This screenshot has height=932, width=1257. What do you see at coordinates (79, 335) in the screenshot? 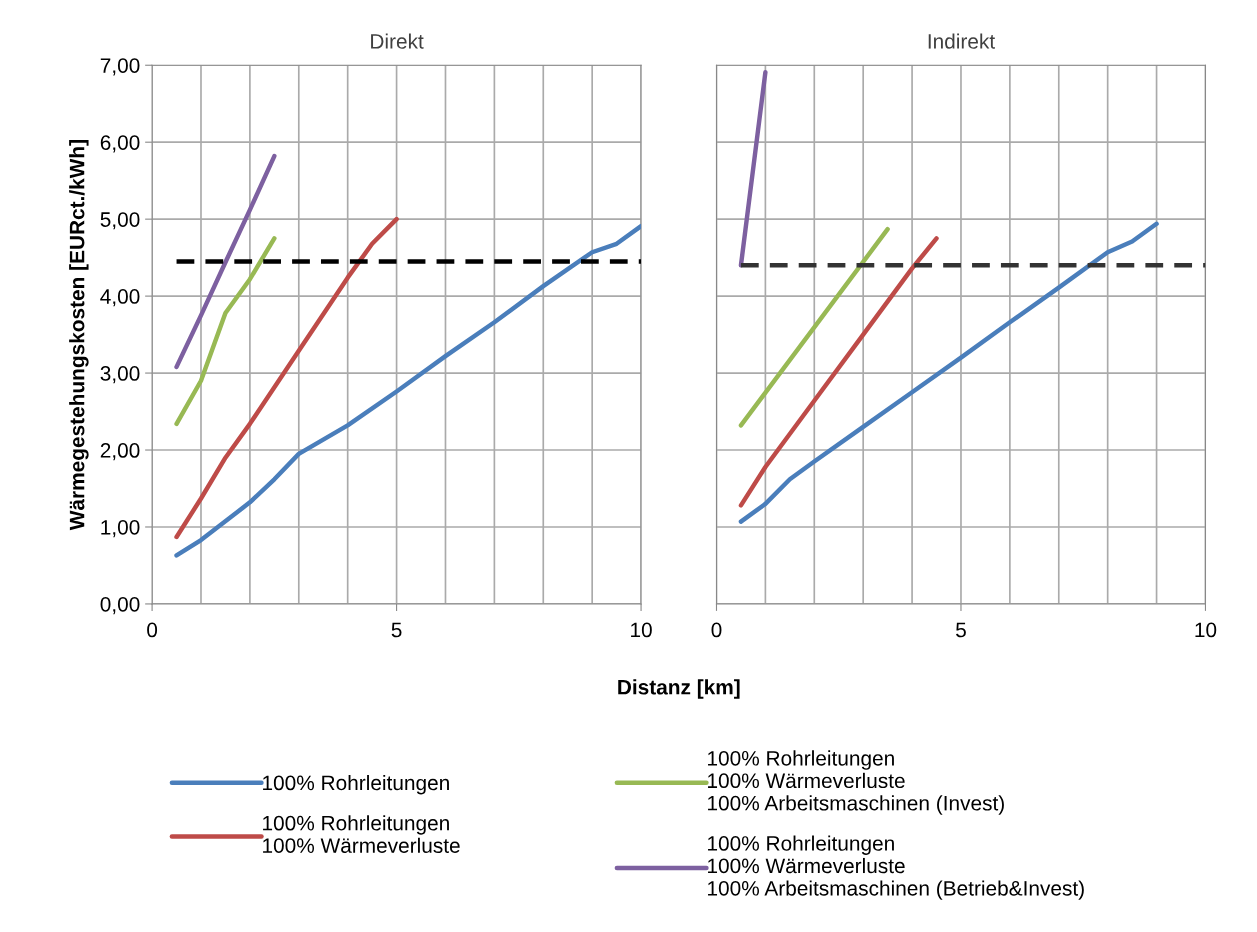
I see `y-axis-title: Wärmegestehungskosten [EURct./kWh]` at bounding box center [79, 335].